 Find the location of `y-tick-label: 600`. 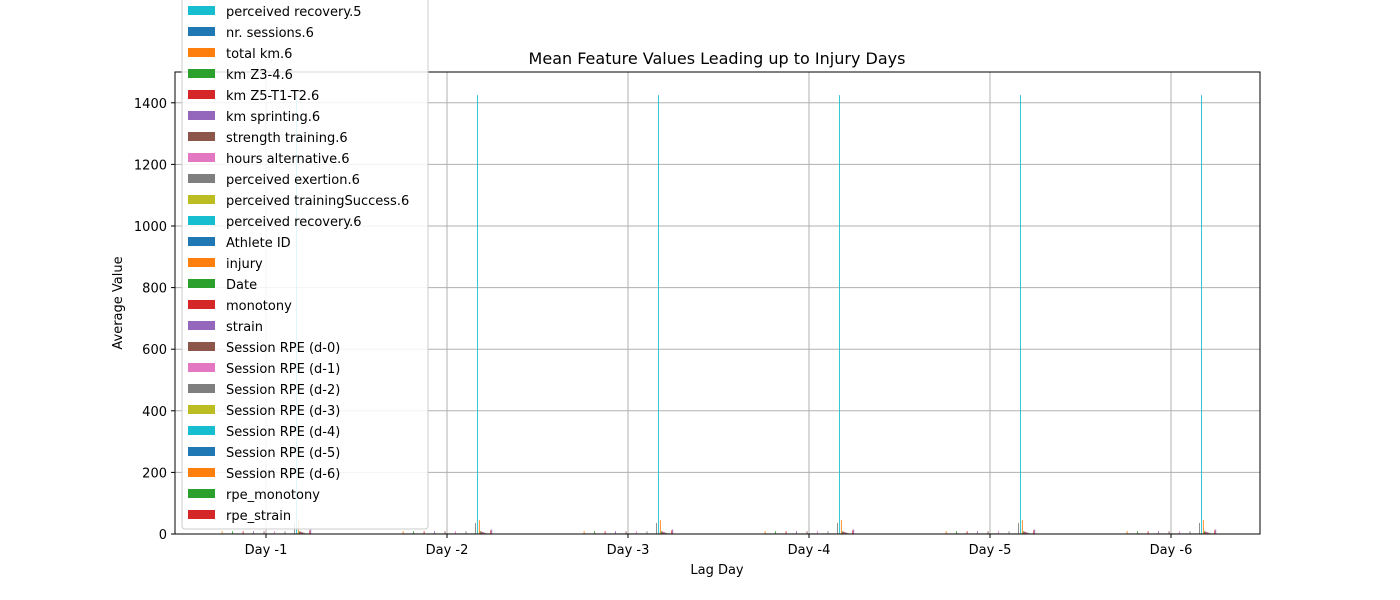

y-tick-label: 600 is located at coordinates (154, 350).